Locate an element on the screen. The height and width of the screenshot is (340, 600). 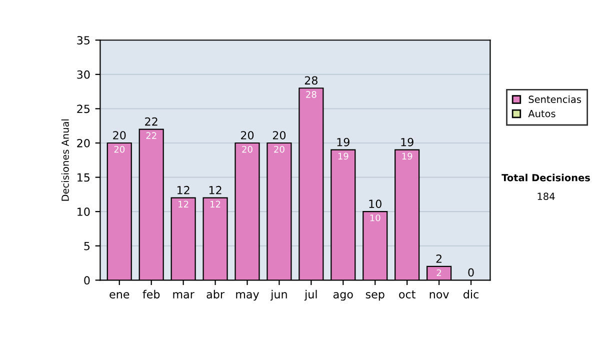
total-label: 28 is located at coordinates (311, 80).